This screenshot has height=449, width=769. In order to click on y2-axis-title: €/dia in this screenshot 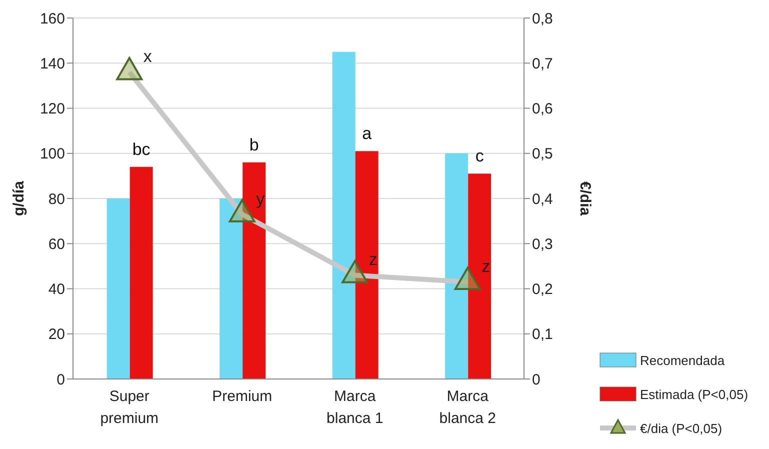, I will do `click(585, 198)`.